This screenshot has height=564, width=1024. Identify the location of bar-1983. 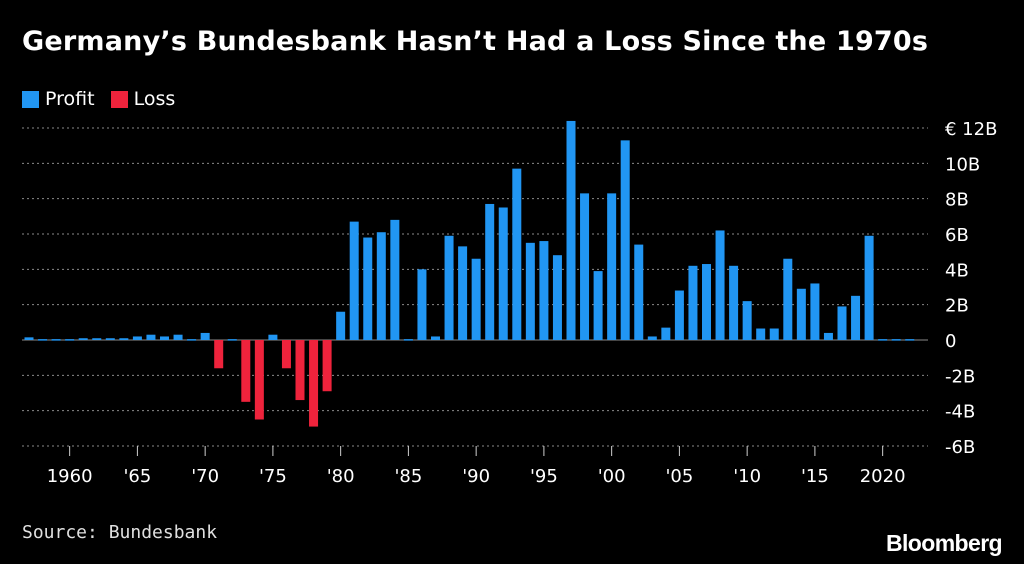
(381, 286).